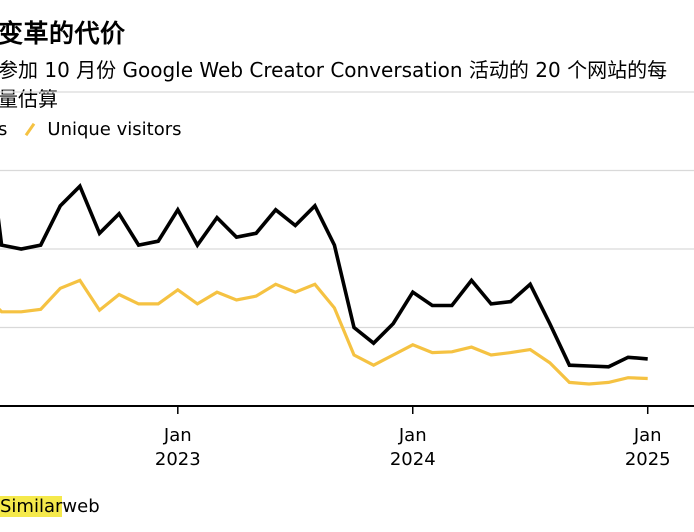 This screenshot has width=694, height=532. Describe the element at coordinates (31, 506) in the screenshot. I see `source-highlight: Similar` at that location.